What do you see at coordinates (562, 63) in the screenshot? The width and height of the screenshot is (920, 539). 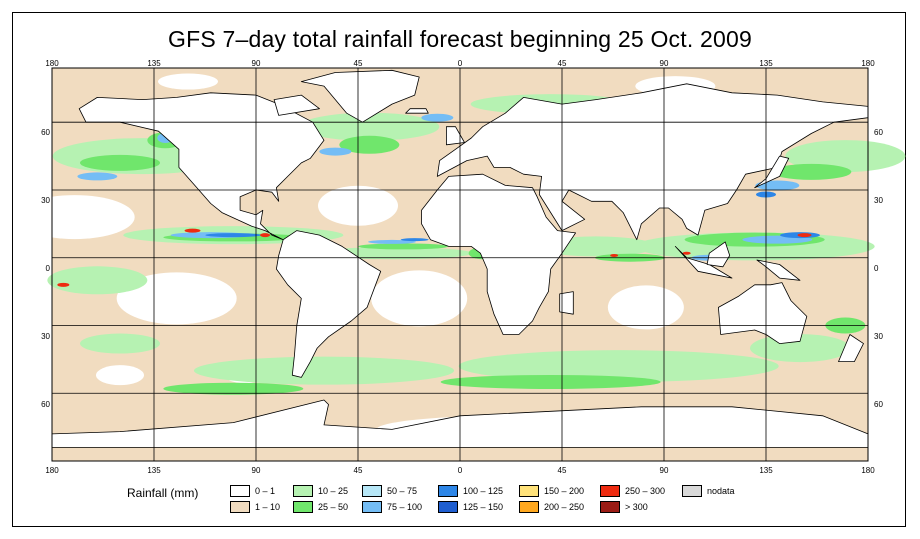 I see `lon-tick-top-45e: 45` at bounding box center [562, 63].